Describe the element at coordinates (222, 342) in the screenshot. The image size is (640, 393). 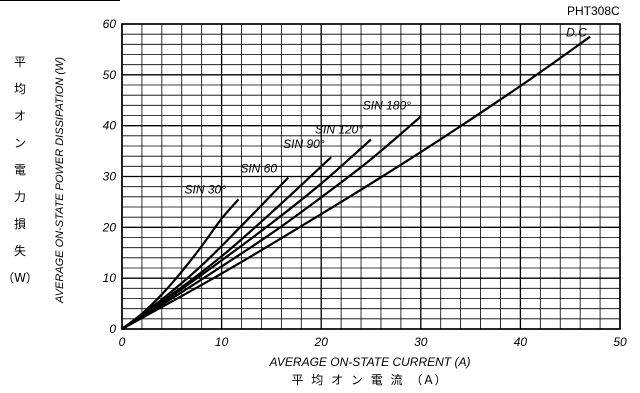
I see `x-tick-label: 10` at that location.